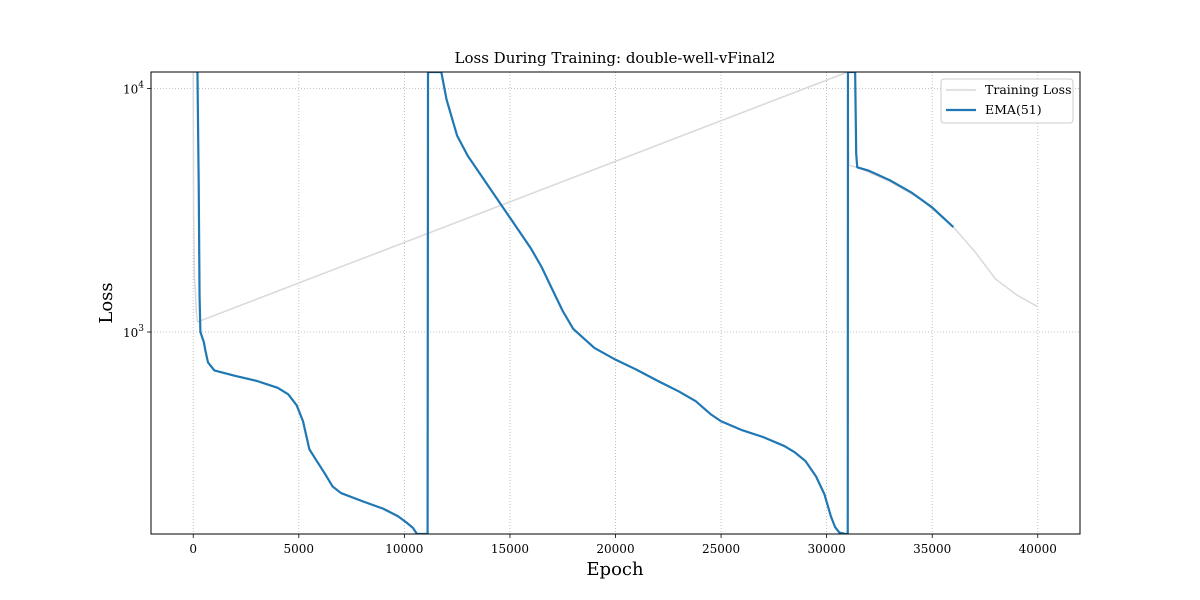 The width and height of the screenshot is (1200, 600). Describe the element at coordinates (299, 549) in the screenshot. I see `x-tick-label: 5000` at that location.